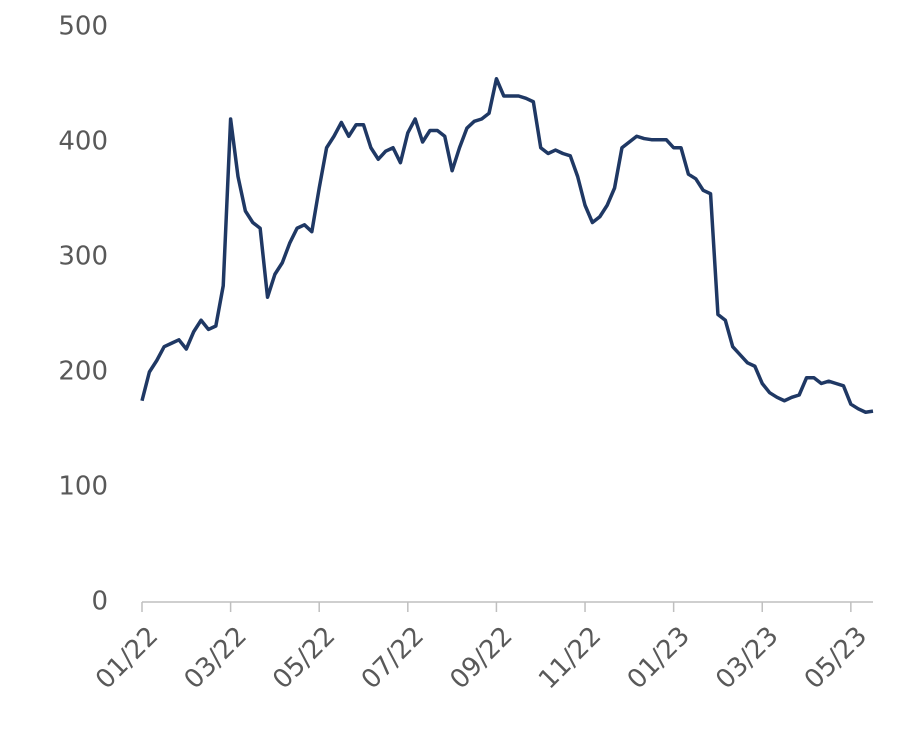  Describe the element at coordinates (83, 487) in the screenshot. I see `y-tick-label: 100` at that location.